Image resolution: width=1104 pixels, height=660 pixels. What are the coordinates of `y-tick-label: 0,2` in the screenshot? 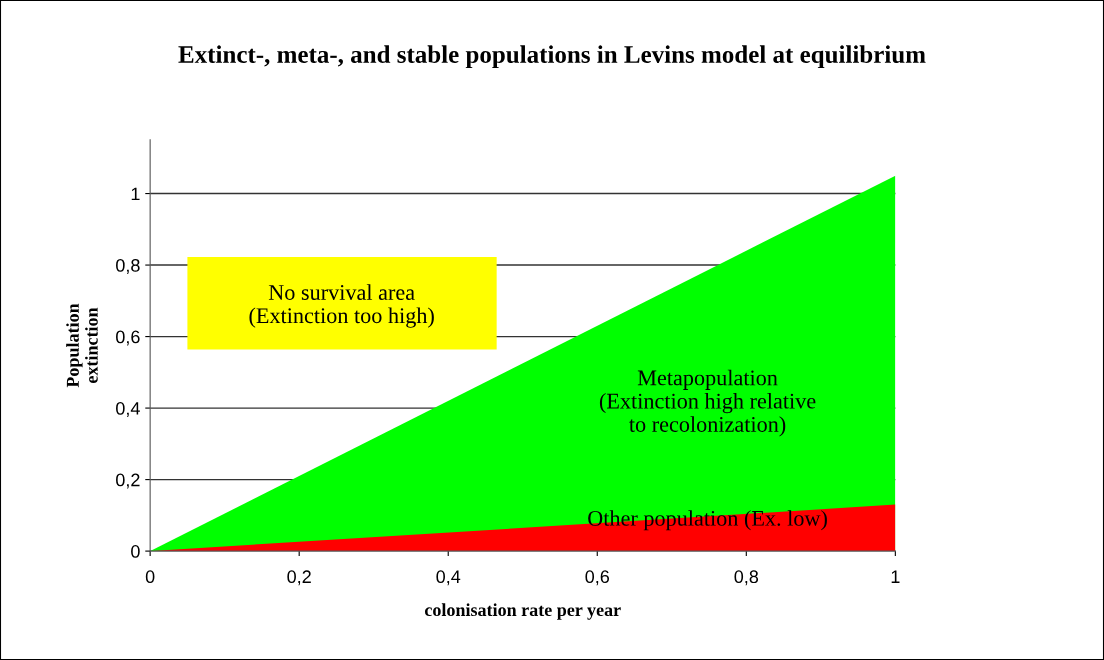 It's located at (128, 481).